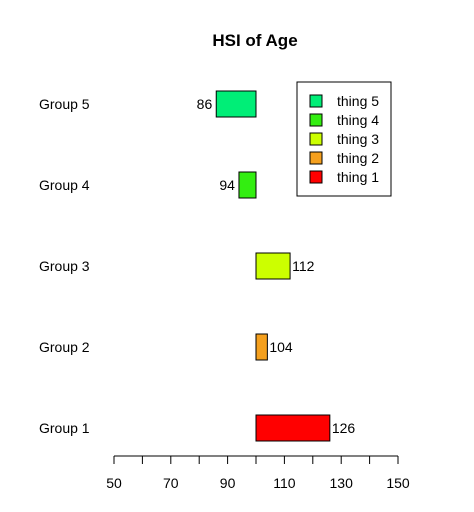 Image resolution: width=474 pixels, height=512 pixels. What do you see at coordinates (358, 177) in the screenshot?
I see `legend-label: thing 1` at bounding box center [358, 177].